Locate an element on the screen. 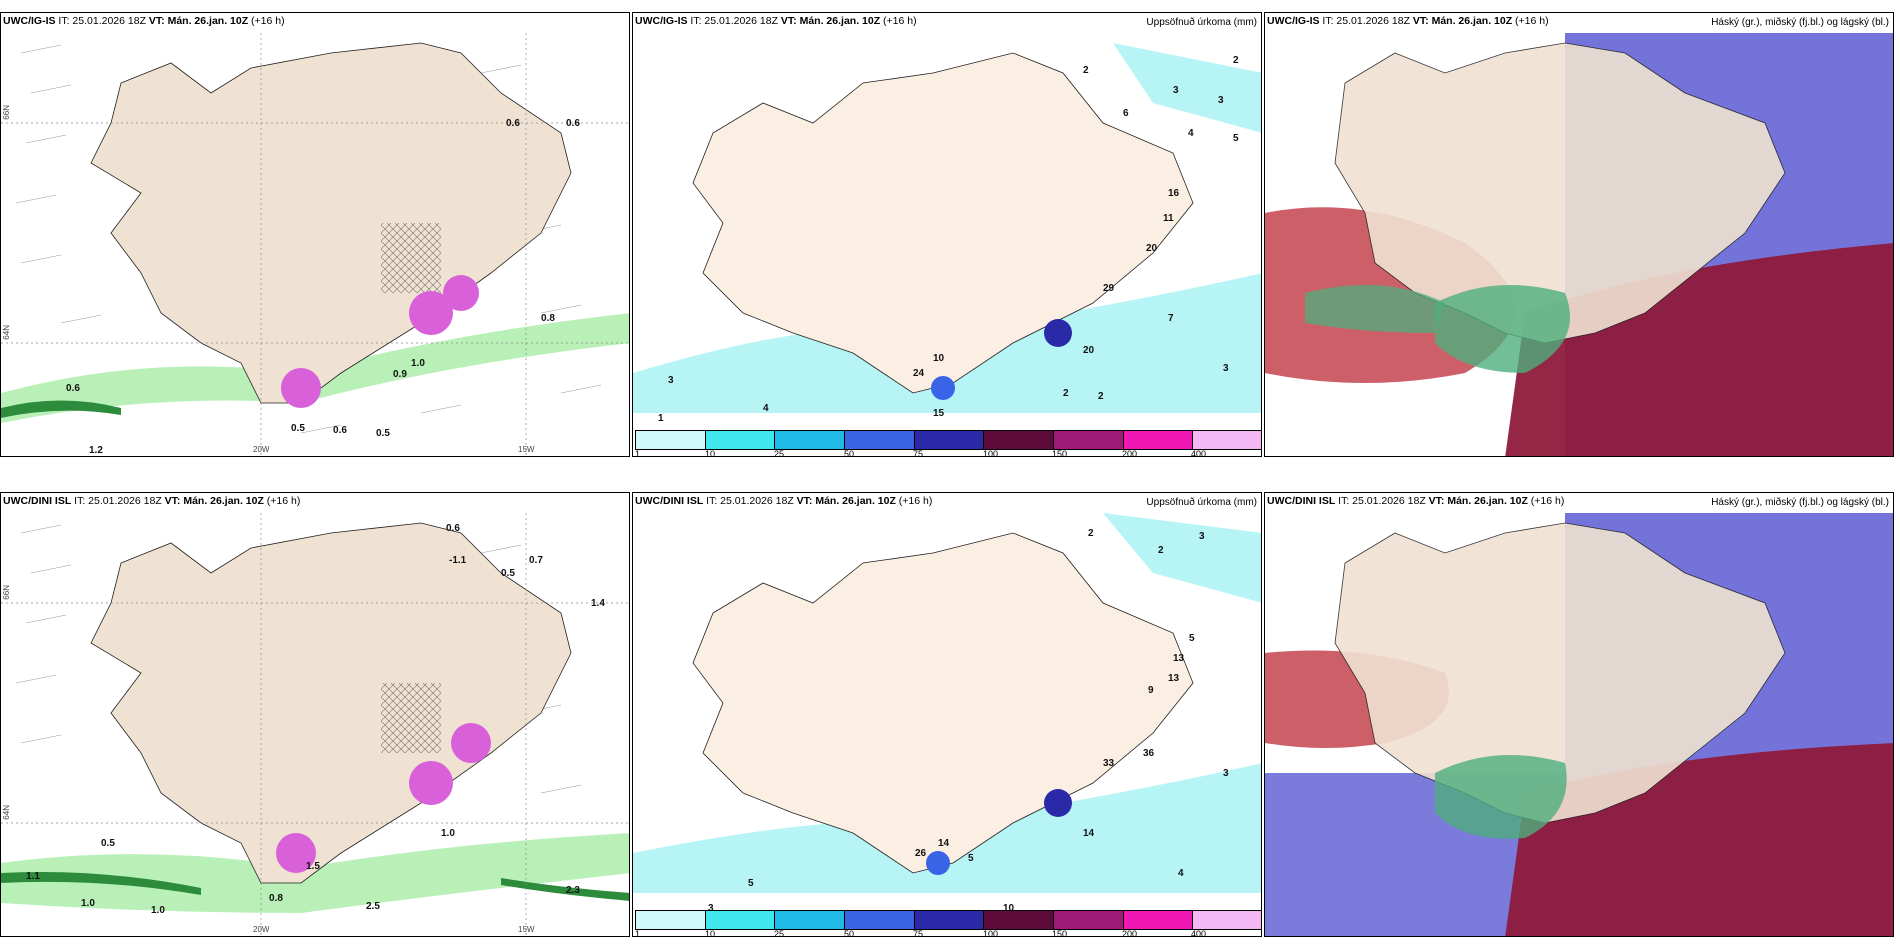 Image resolution: width=1900 pixels, height=950 pixels. lat-label: 64N is located at coordinates (6, 812).